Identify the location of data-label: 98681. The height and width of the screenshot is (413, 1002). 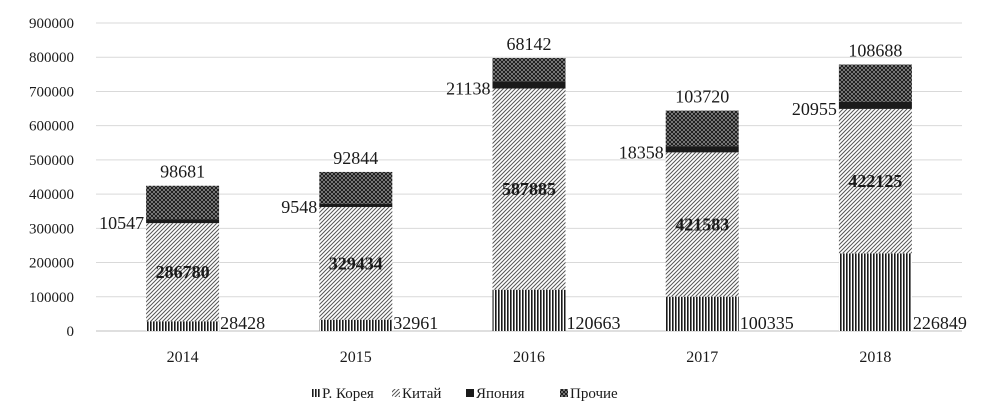
(182, 172).